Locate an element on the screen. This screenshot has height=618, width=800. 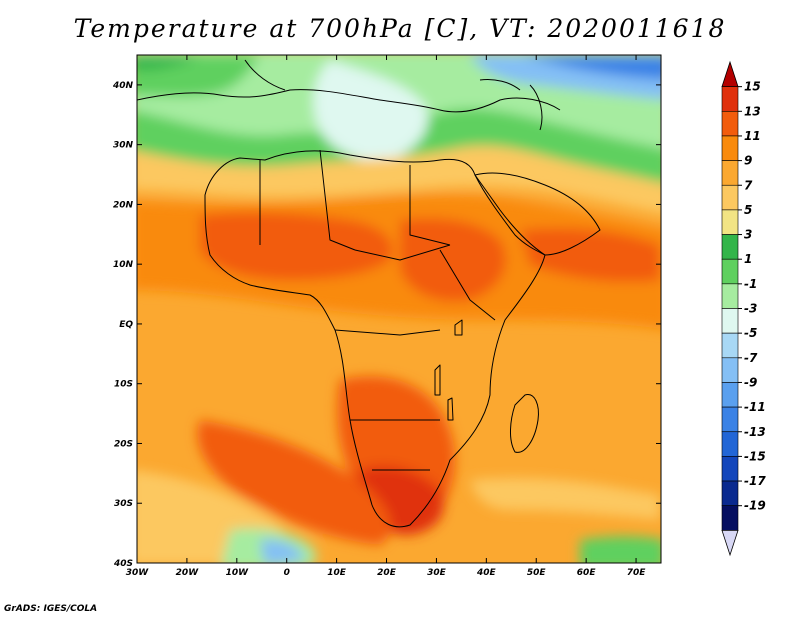
colorbar-label: -19 is located at coordinates (755, 506).